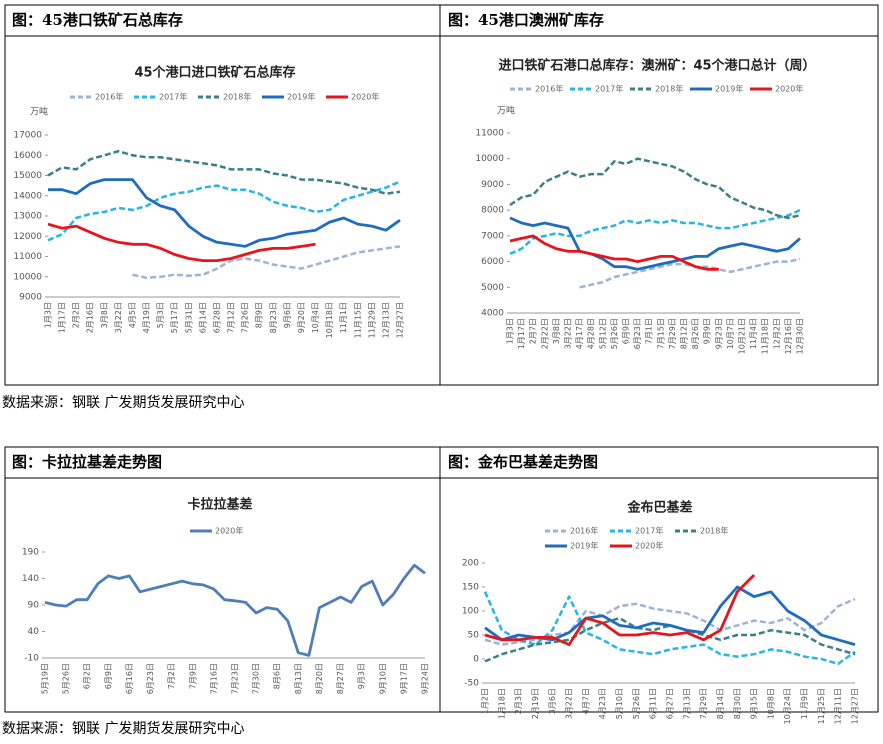  Describe the element at coordinates (146, 317) in the screenshot. I see `x-tick-label: 4月19日` at that location.